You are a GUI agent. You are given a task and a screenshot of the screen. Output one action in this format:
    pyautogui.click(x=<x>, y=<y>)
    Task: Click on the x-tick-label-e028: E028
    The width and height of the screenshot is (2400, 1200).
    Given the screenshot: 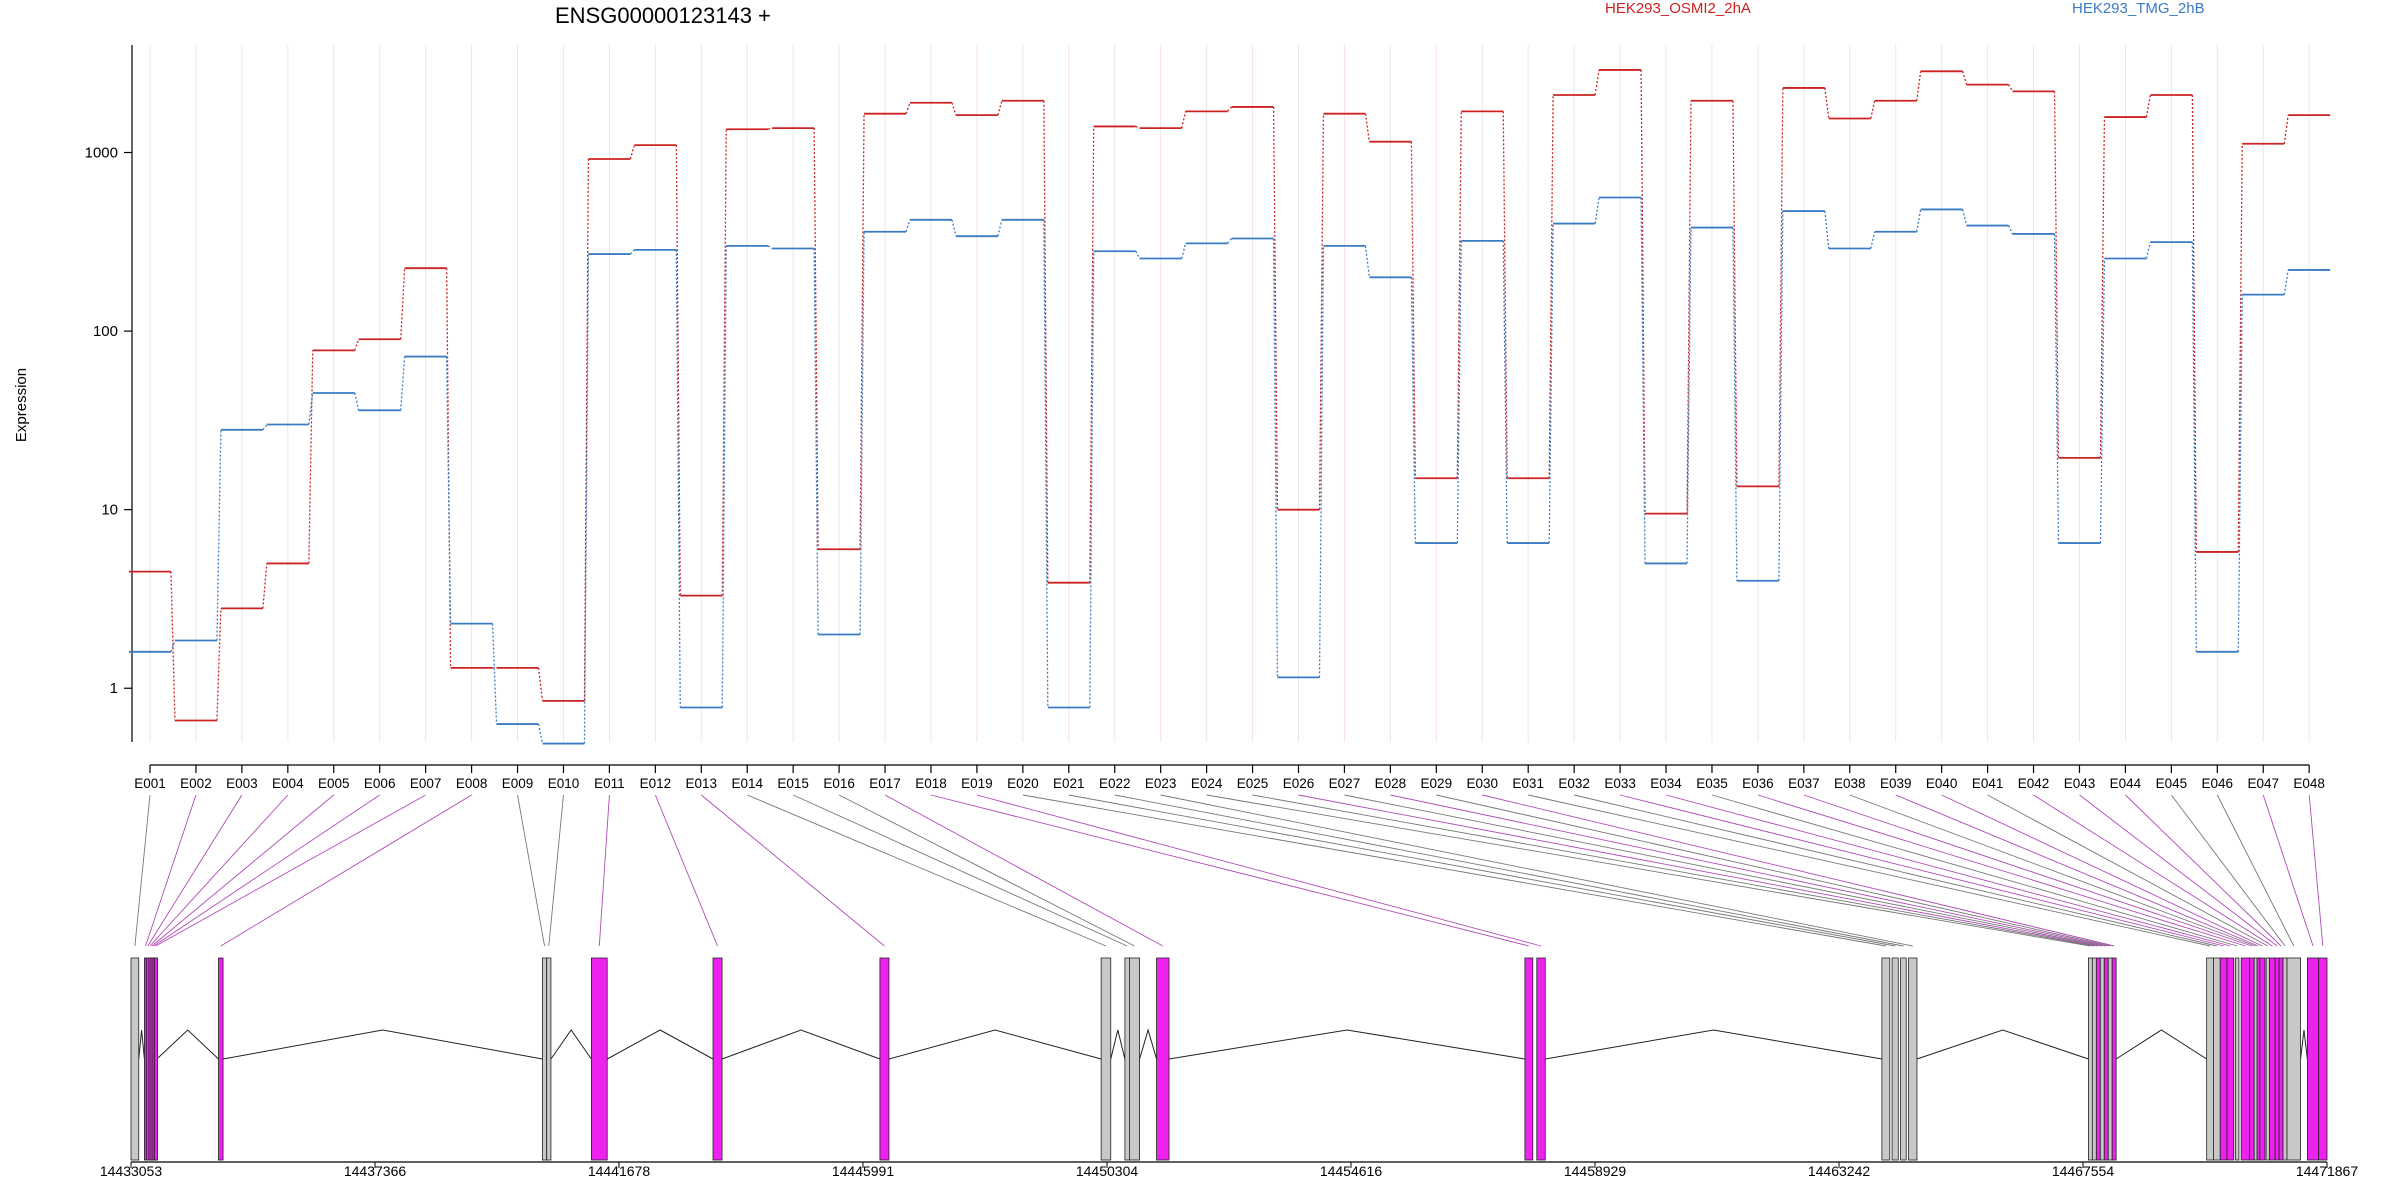 What is the action you would take?
    pyautogui.click(x=1391, y=783)
    